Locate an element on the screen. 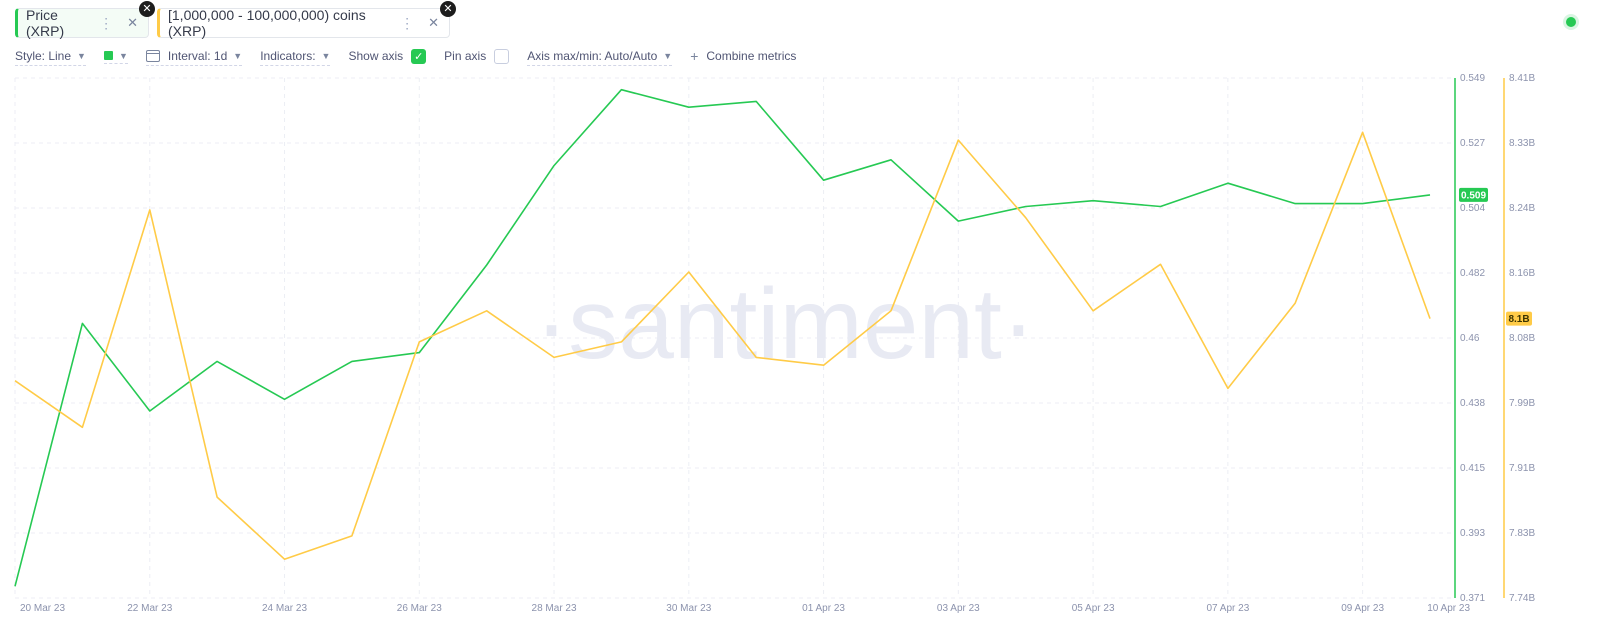  x-tick-label: 22 Mar 23 is located at coordinates (149, 608).